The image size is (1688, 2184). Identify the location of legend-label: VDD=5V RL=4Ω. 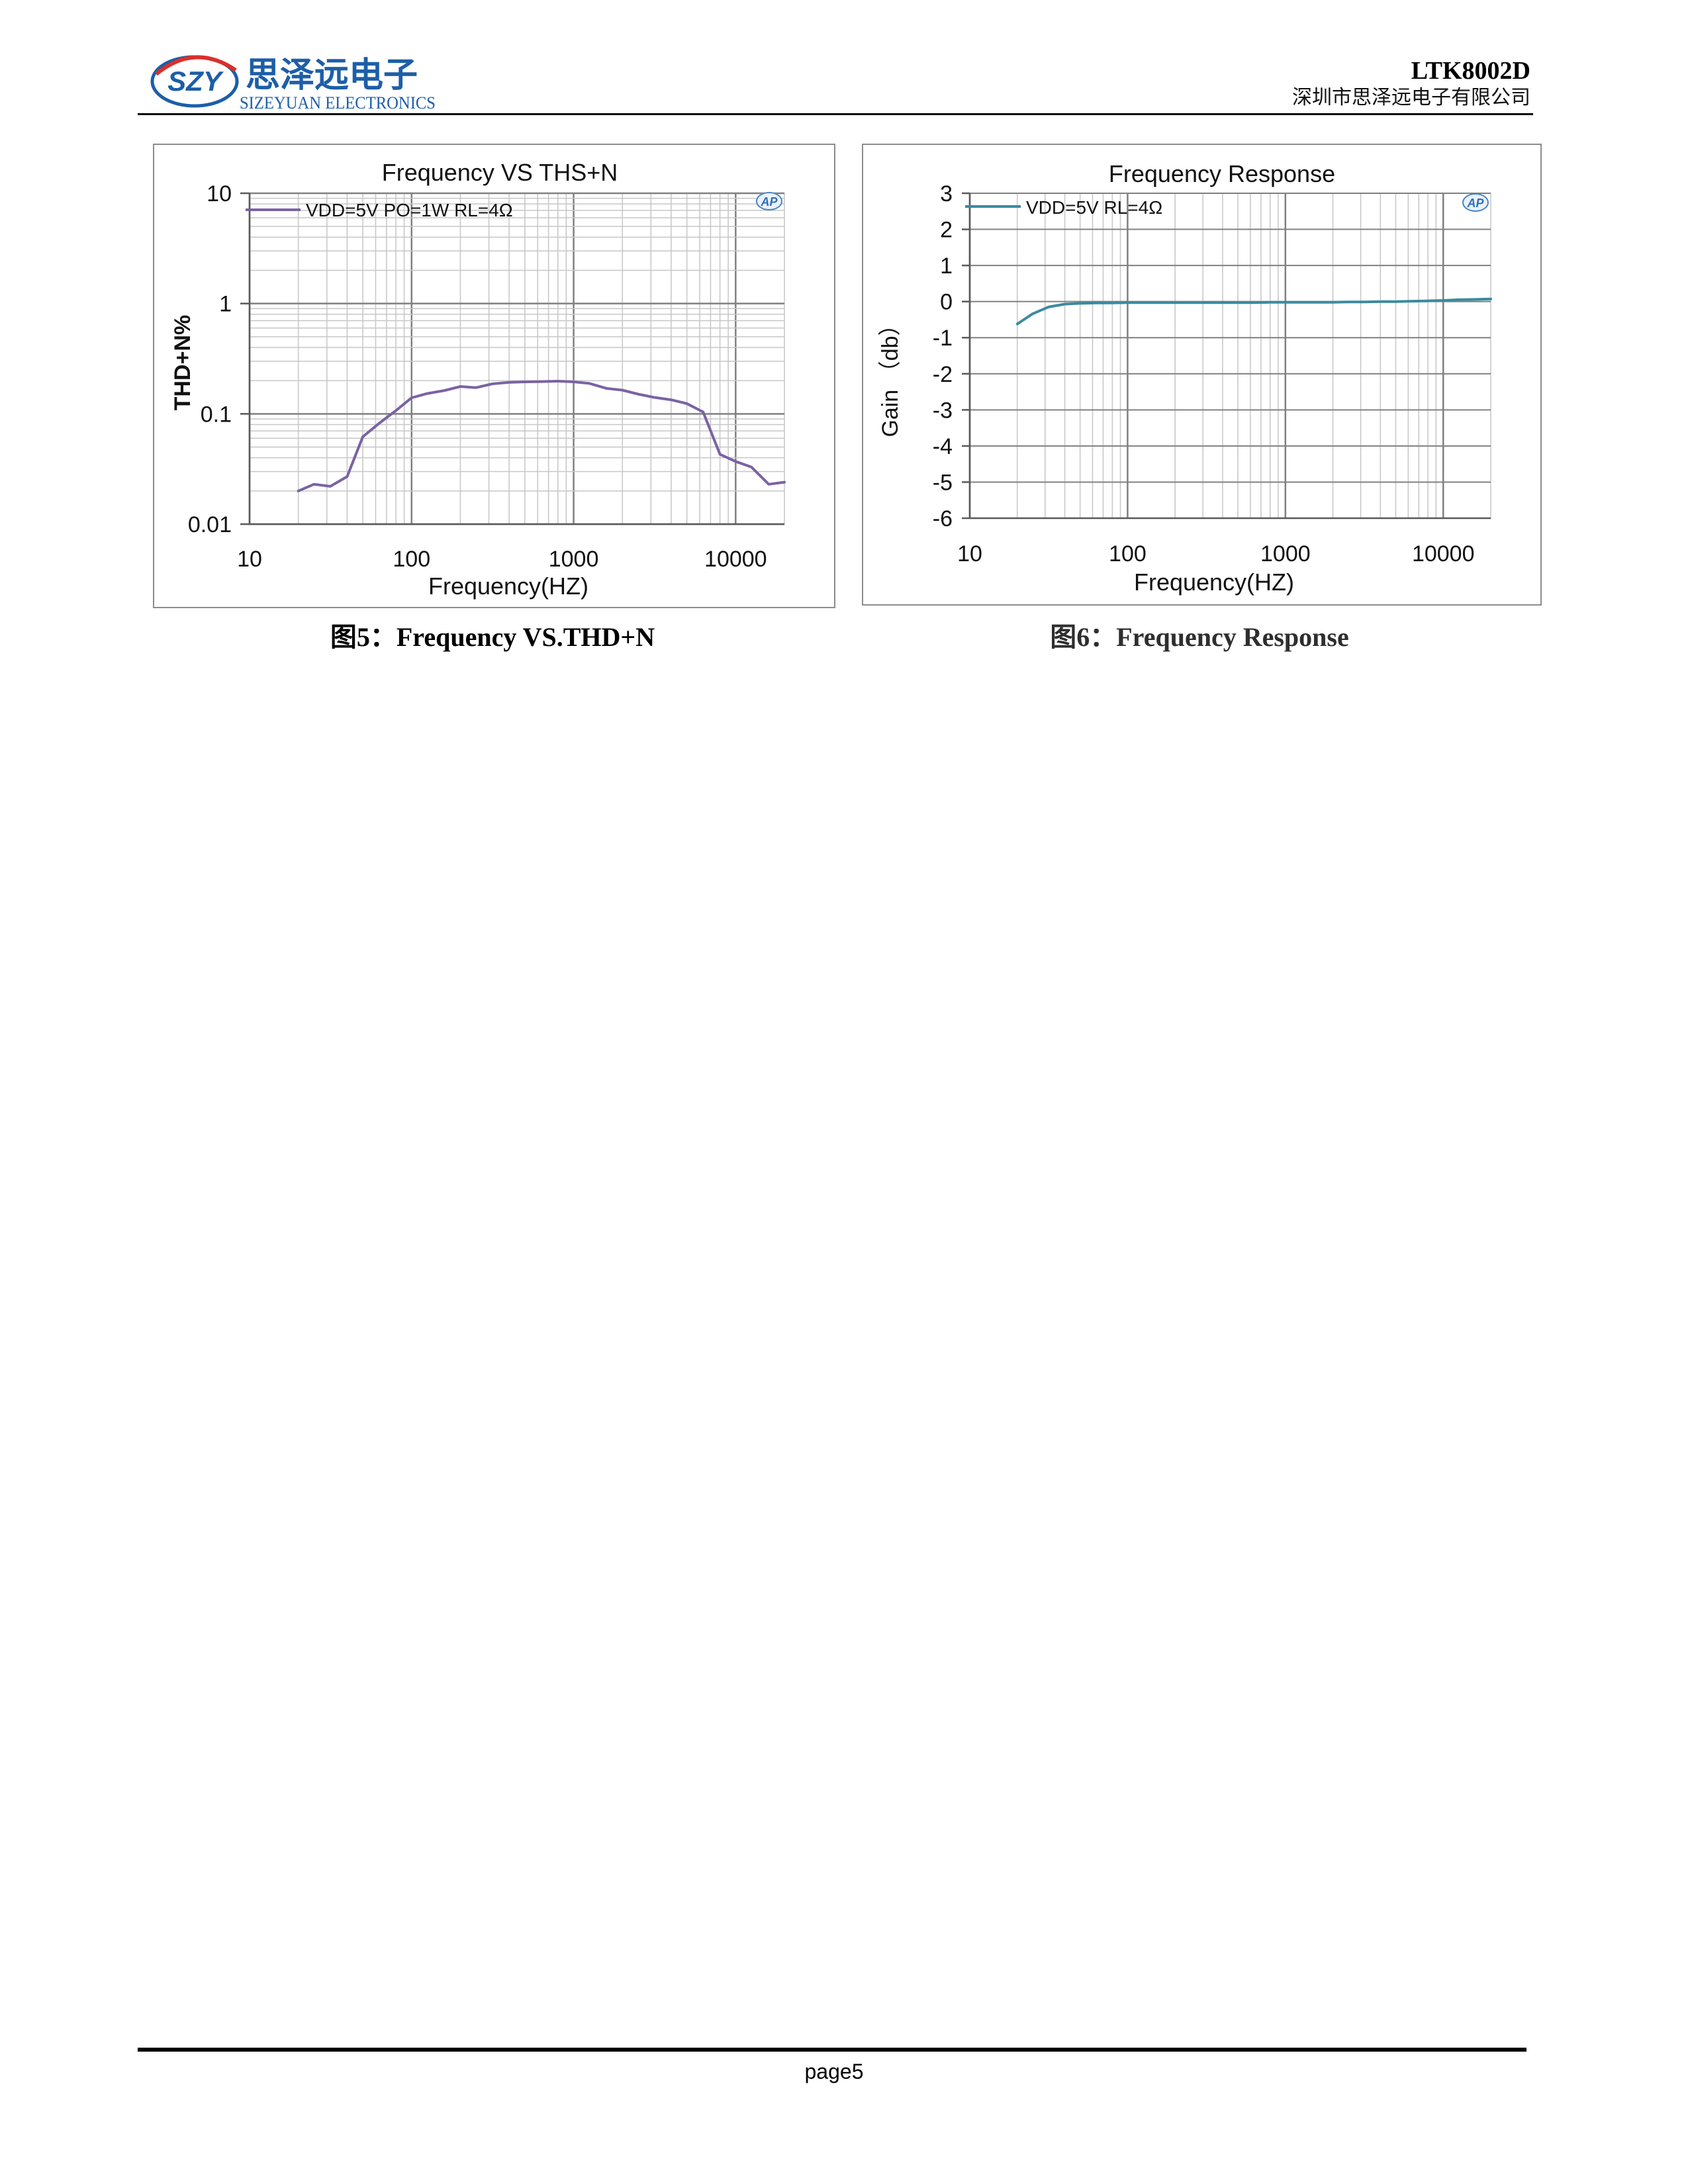
(1094, 208).